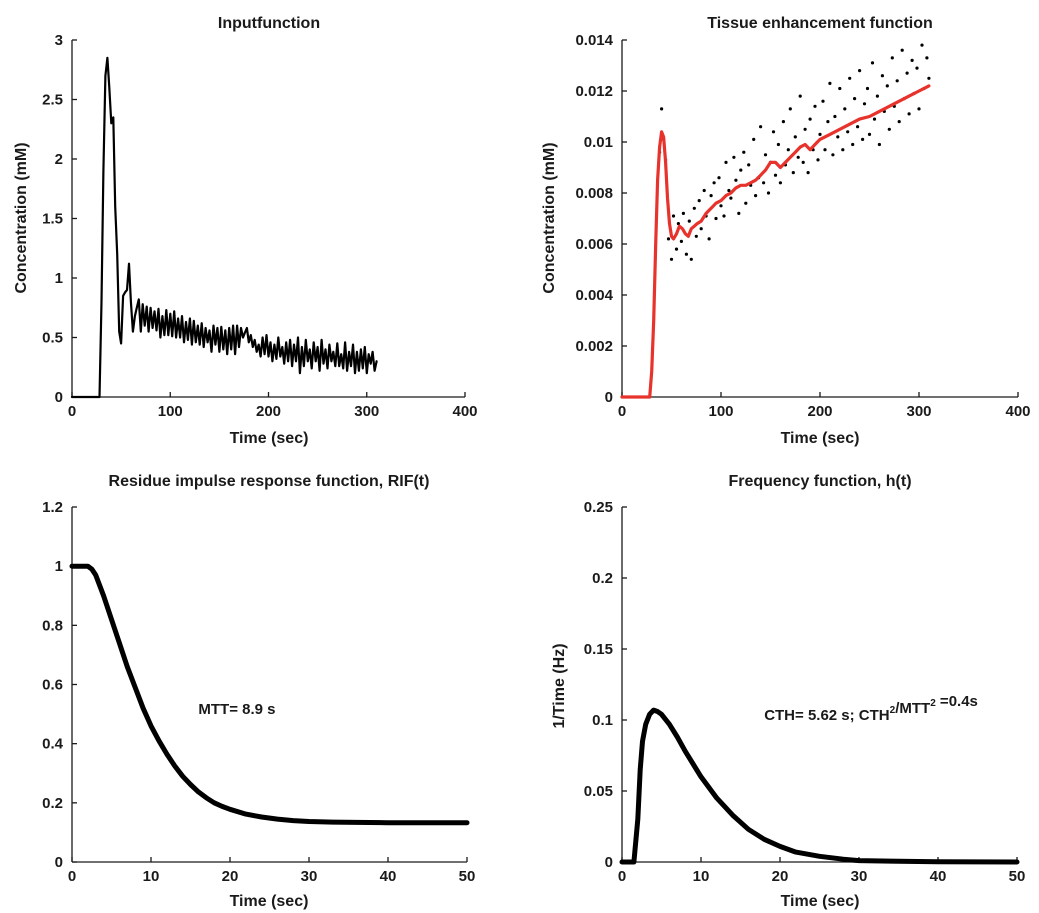 The width and height of the screenshot is (1039, 913). What do you see at coordinates (559, 685) in the screenshot?
I see `y-axis-label: 1/Time (Hz)` at bounding box center [559, 685].